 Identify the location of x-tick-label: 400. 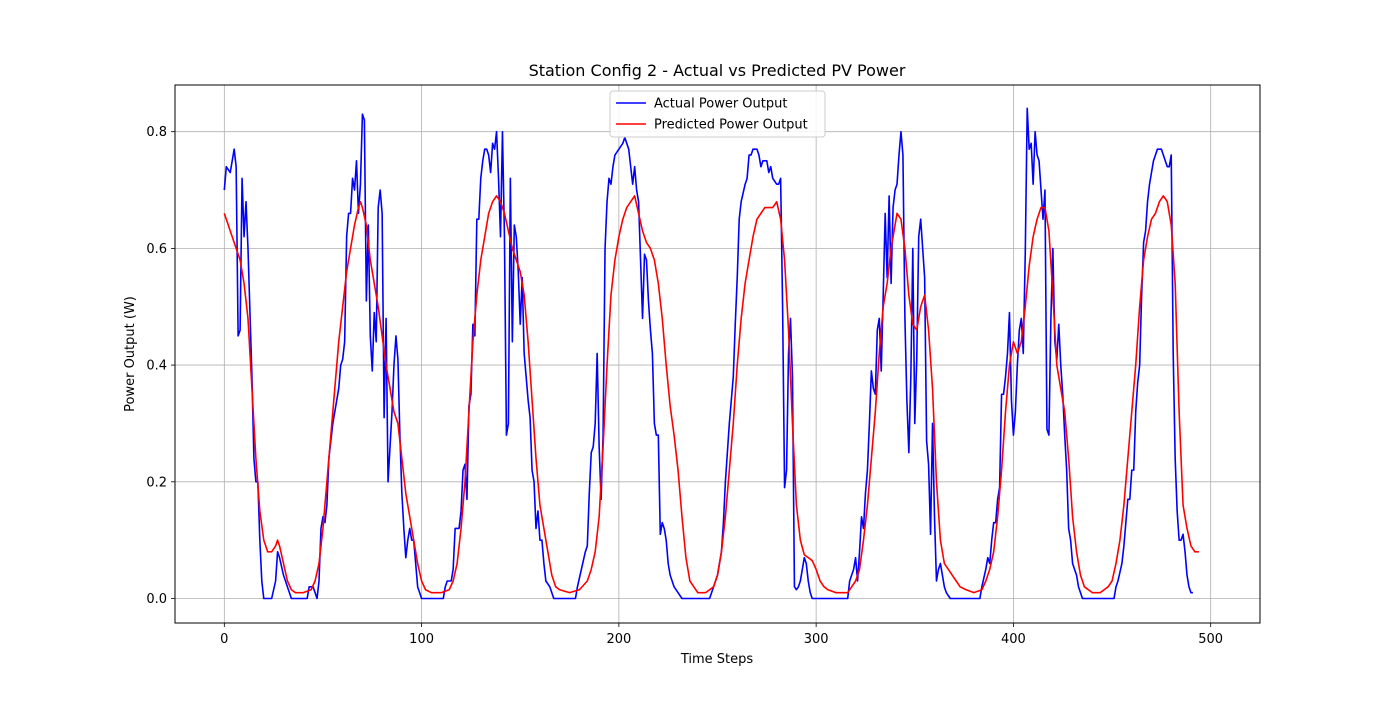
(1013, 639).